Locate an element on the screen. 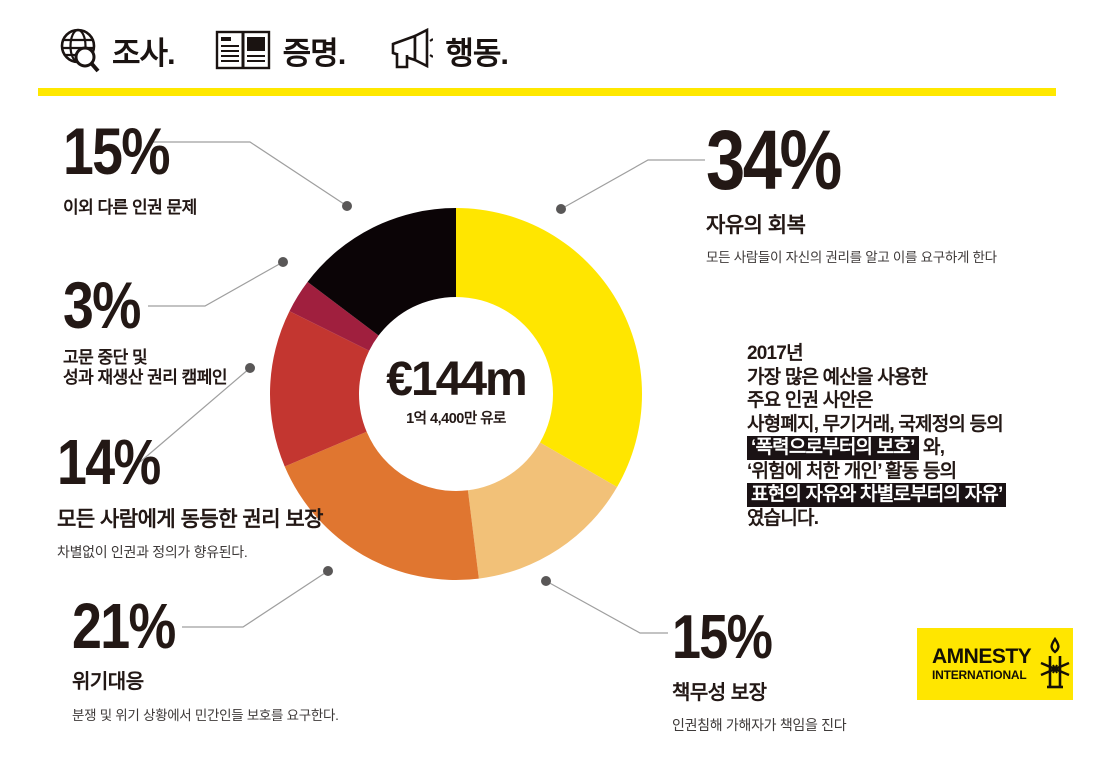 Image resolution: width=1093 pixels, height=768 pixels. header: 조사. 증명. 행동. is located at coordinates (303, 50).